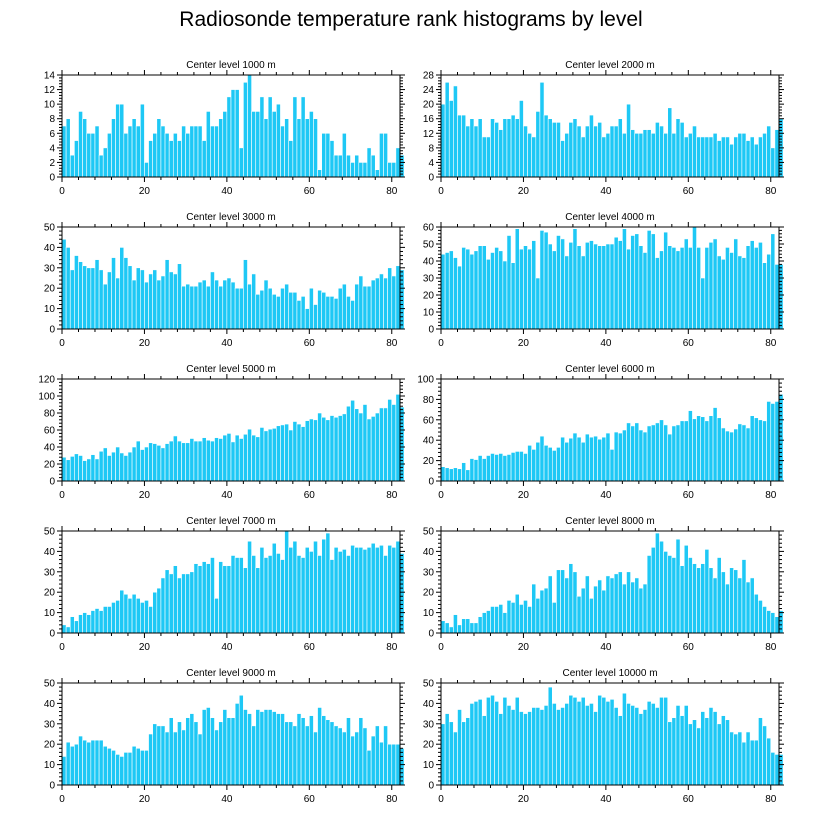  I want to click on panel-title: Center level 2000 m, so click(610, 65).